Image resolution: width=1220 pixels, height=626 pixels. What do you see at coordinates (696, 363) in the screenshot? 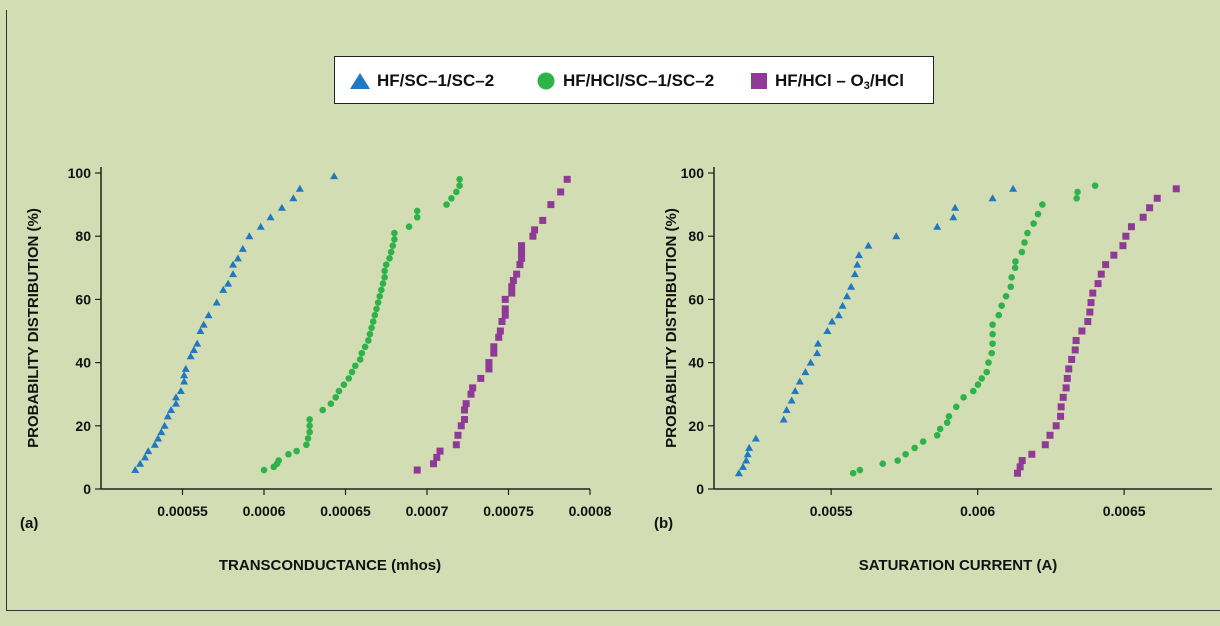
I see `y-tick-label-b: 40` at bounding box center [696, 363].